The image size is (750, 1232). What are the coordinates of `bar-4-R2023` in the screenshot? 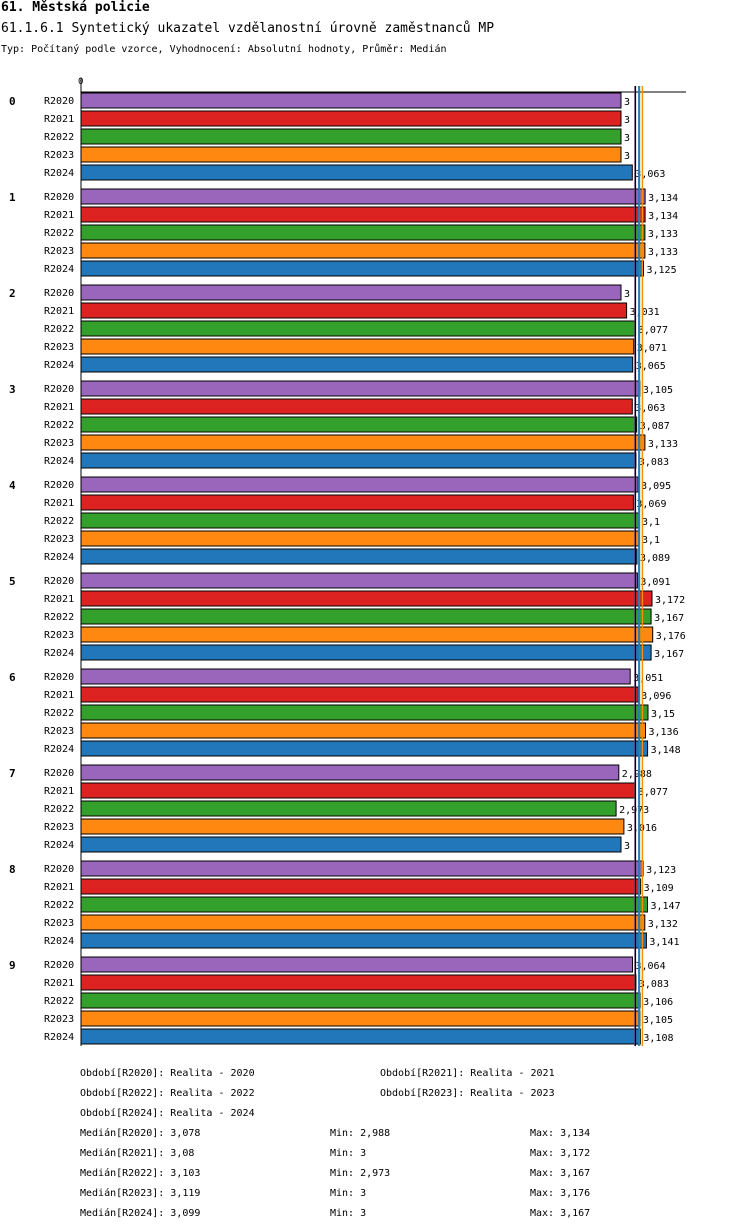 It's located at (360, 538).